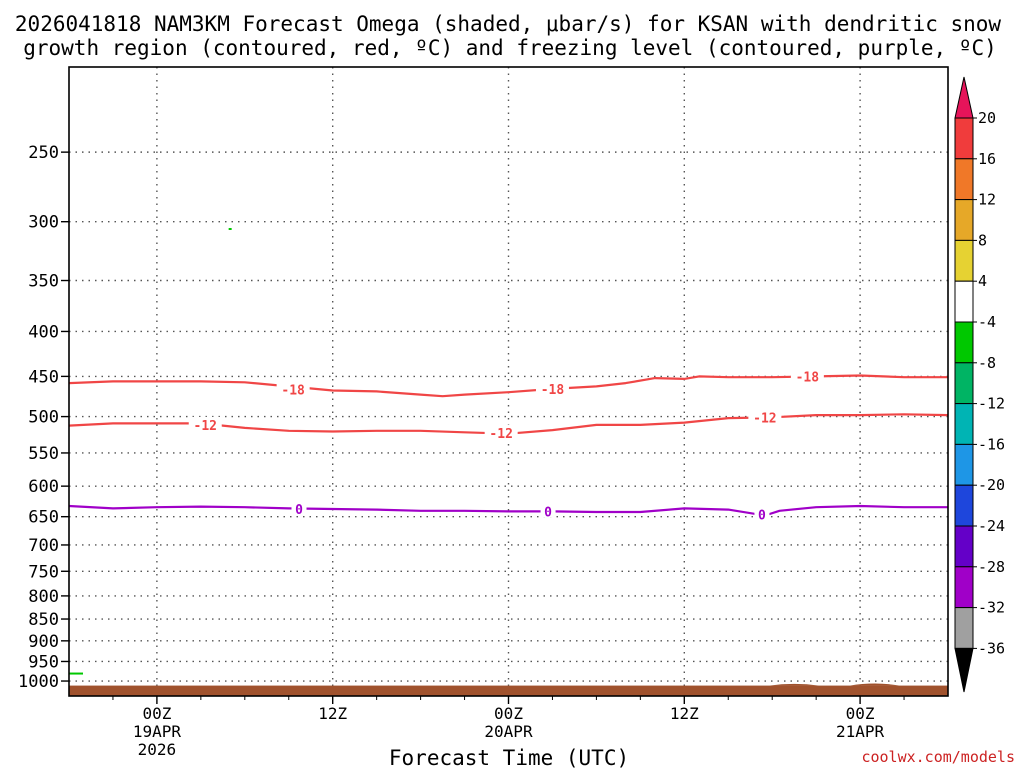  What do you see at coordinates (991, 648) in the screenshot?
I see `colorbar-tick-label: -36` at bounding box center [991, 648].